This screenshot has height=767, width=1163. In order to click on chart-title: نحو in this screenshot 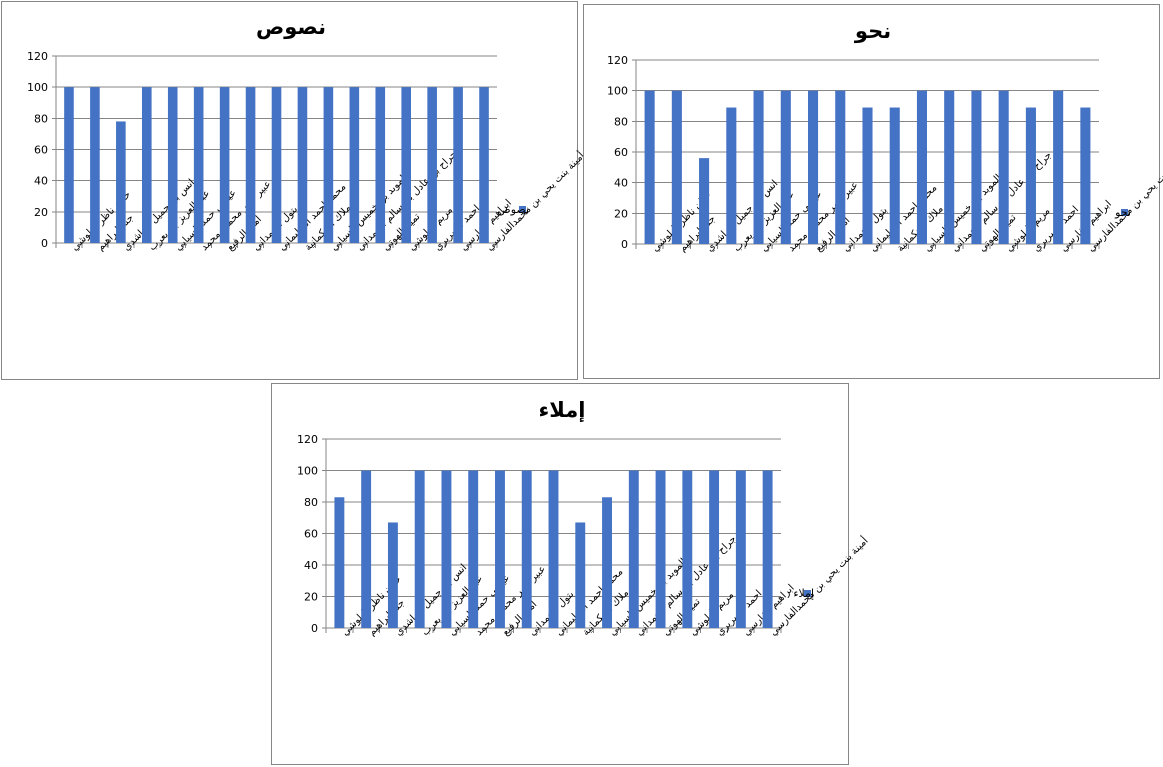, I will do `click(872, 31)`.